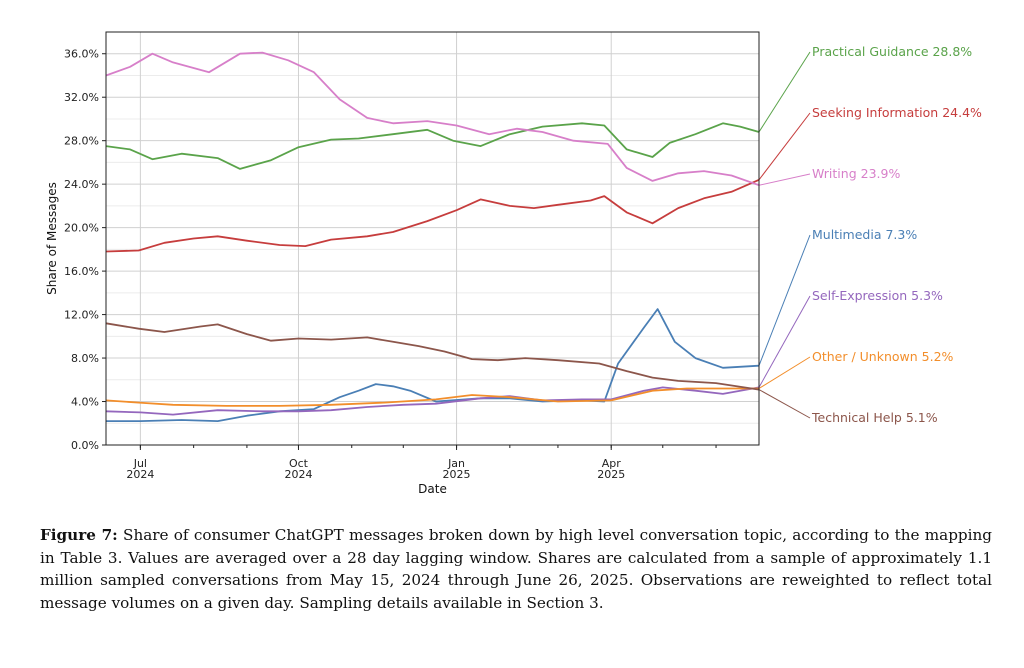 The image size is (1024, 668). What do you see at coordinates (897, 112) in the screenshot?
I see `end-label: Seeking Information 24.4%` at bounding box center [897, 112].